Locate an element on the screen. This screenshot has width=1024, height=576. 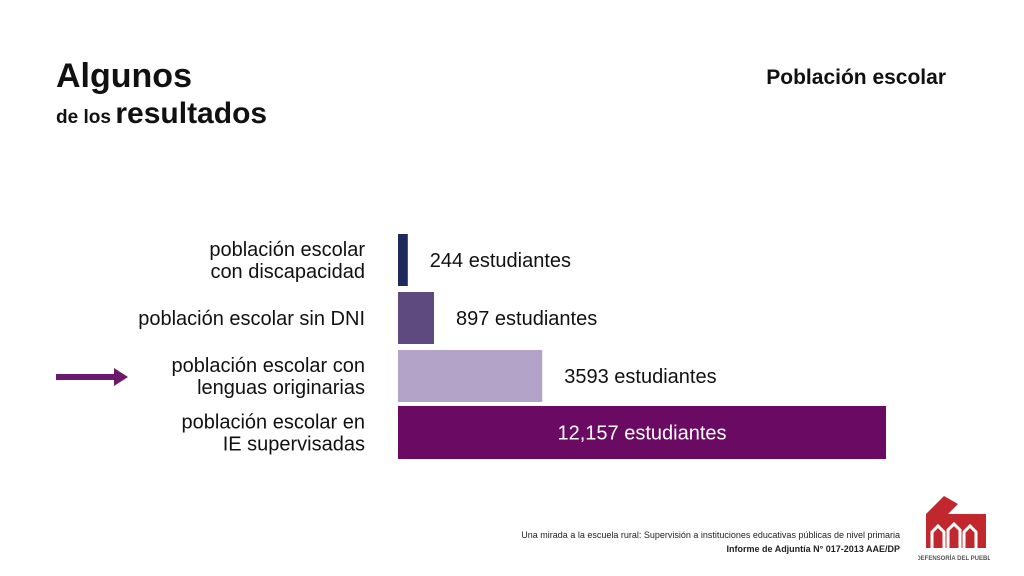
logo-hand-shape is located at coordinates (942, 505).